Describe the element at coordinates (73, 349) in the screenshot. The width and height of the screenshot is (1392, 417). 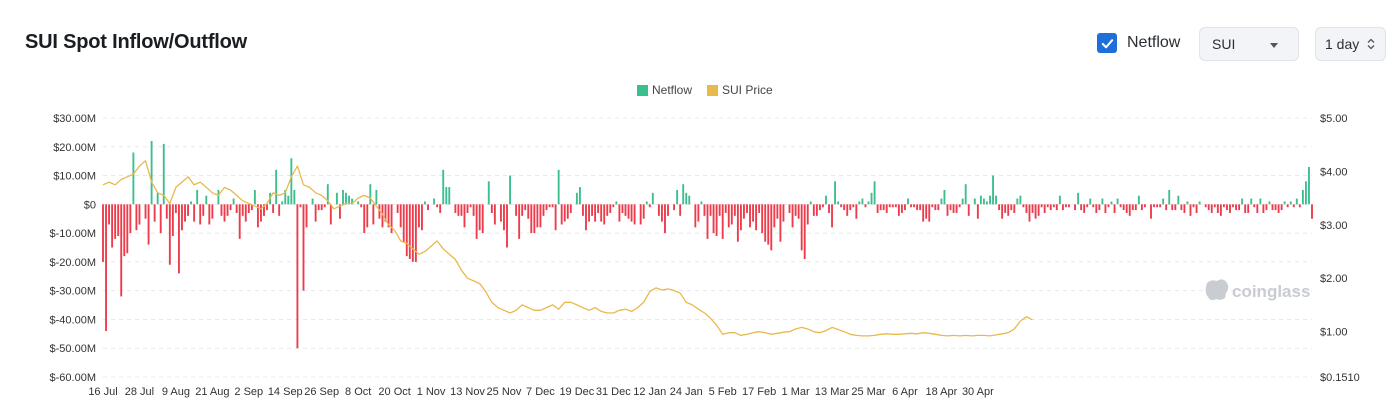
I see `y-left-tick-label: $-50.00M` at that location.